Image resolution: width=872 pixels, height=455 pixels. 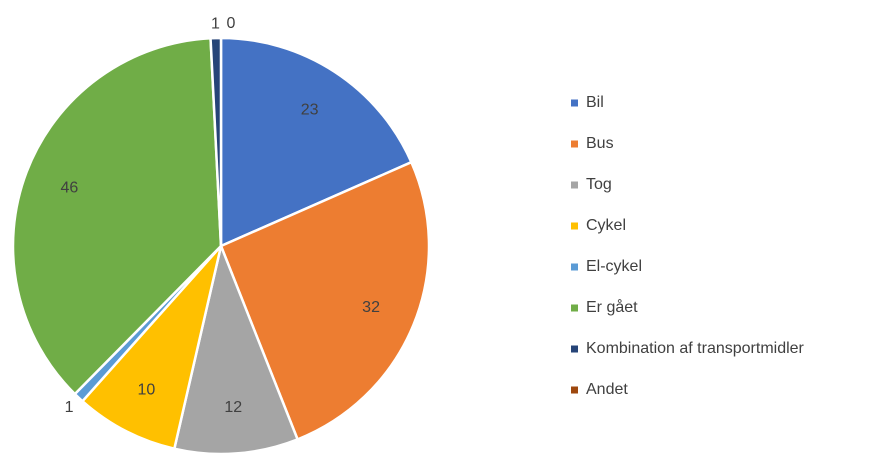 I want to click on legend-label: Kombination af transportmidler, so click(x=695, y=348).